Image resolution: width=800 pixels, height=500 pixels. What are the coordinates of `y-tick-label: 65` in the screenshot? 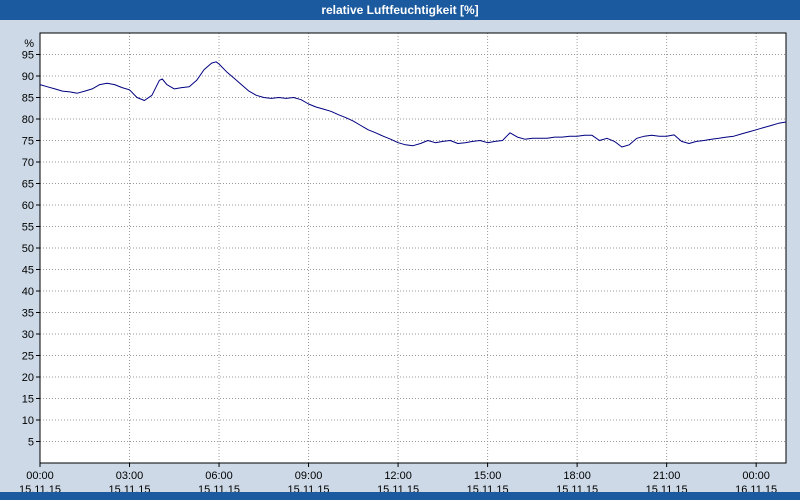 It's located at (28, 185).